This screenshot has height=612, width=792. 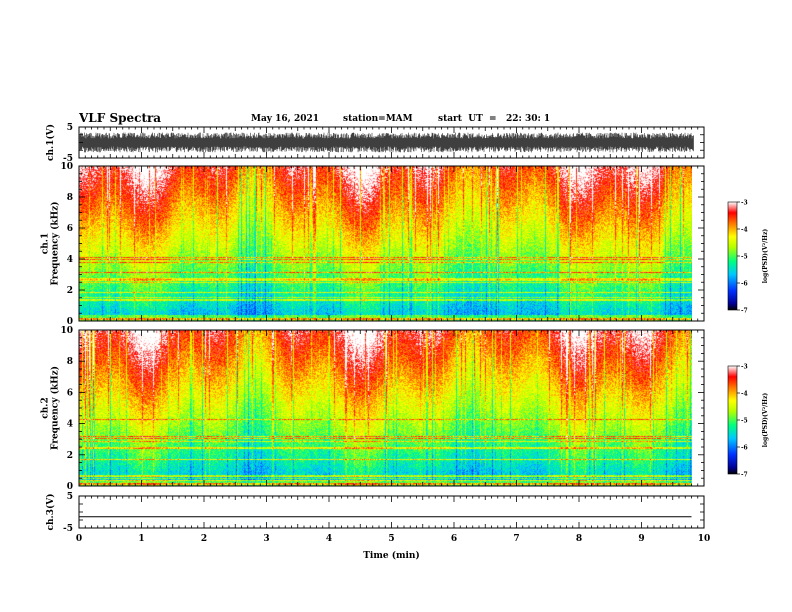 I want to click on ch1-waveform-y-tick-label: 5, so click(x=70, y=128).